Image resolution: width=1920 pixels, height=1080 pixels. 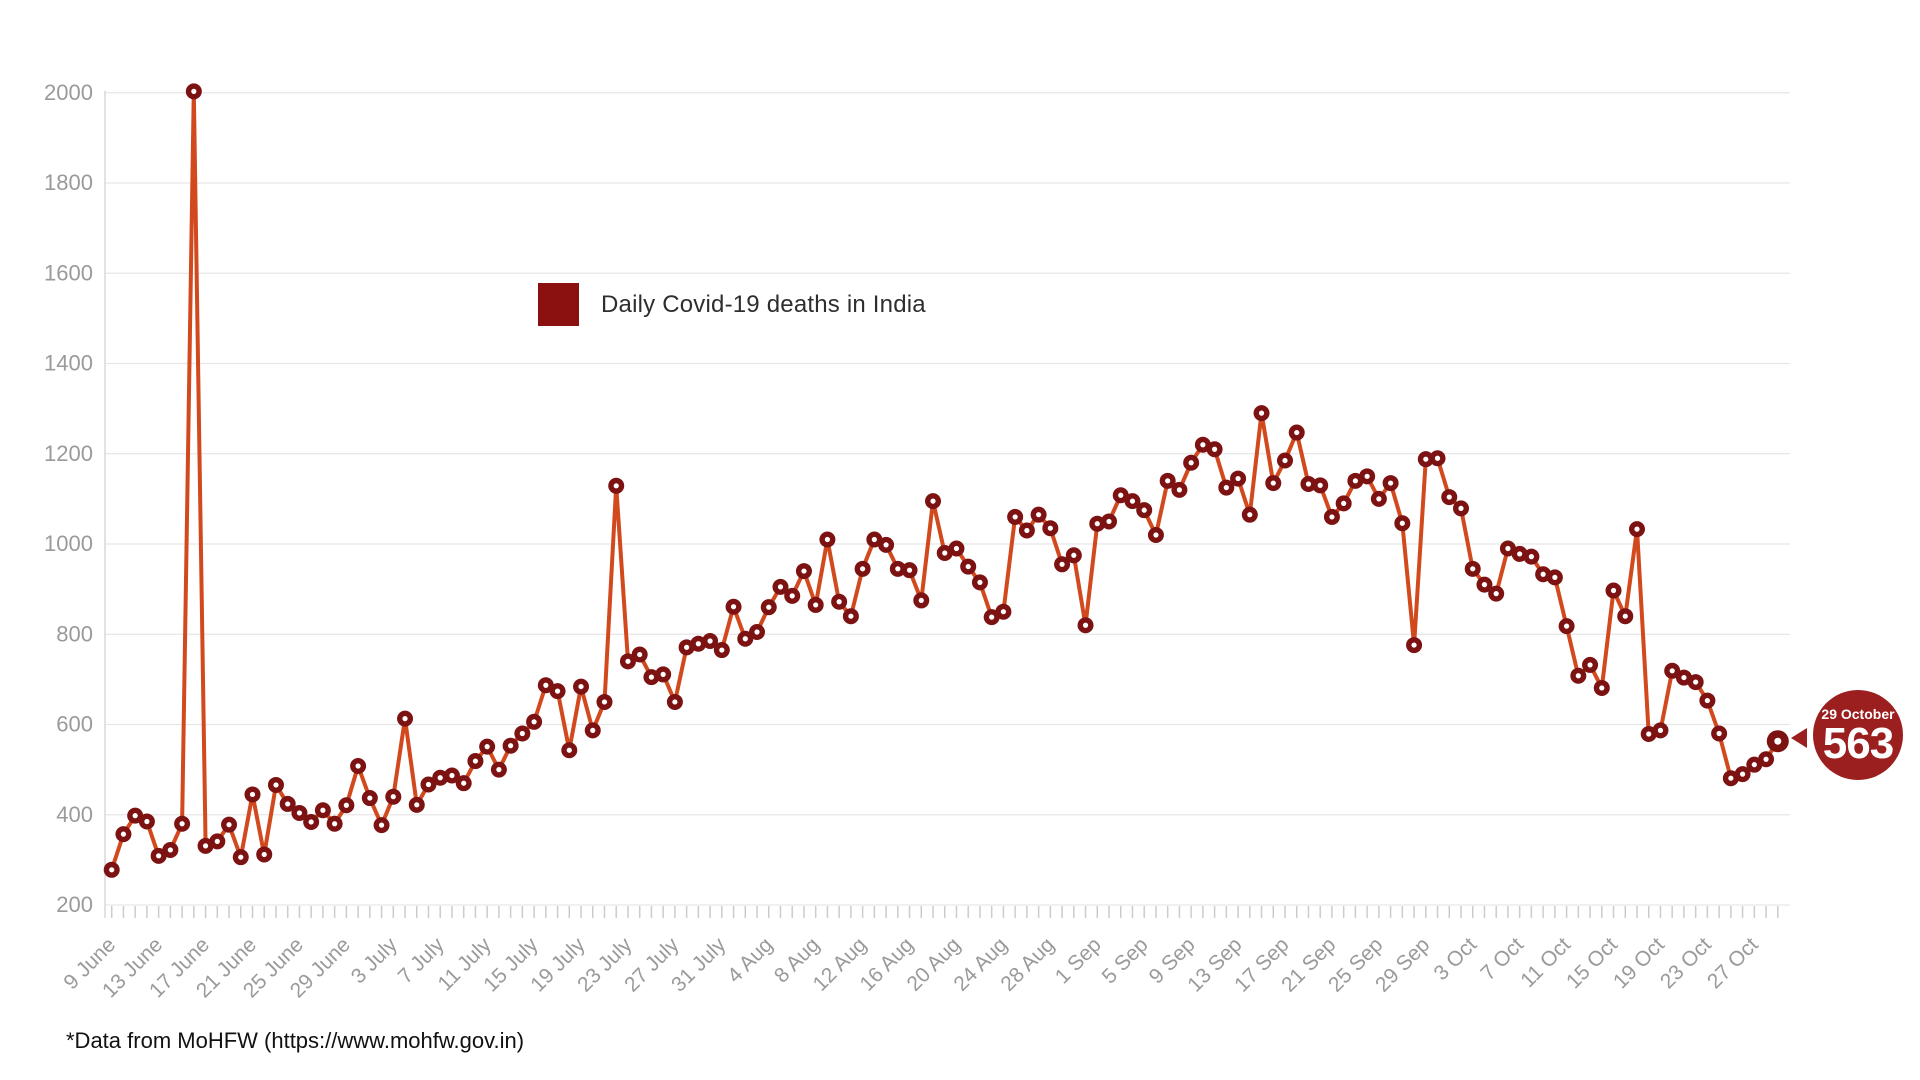 What do you see at coordinates (68, 182) in the screenshot?
I see `y-tick-label: 1800` at bounding box center [68, 182].